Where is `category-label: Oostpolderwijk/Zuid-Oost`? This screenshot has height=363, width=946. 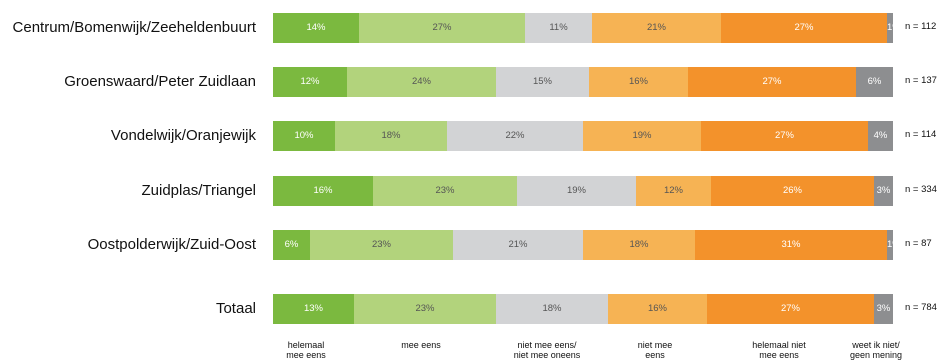
category-label: Oostpolderwijk/Zuid-Oost is located at coordinates (171, 244).